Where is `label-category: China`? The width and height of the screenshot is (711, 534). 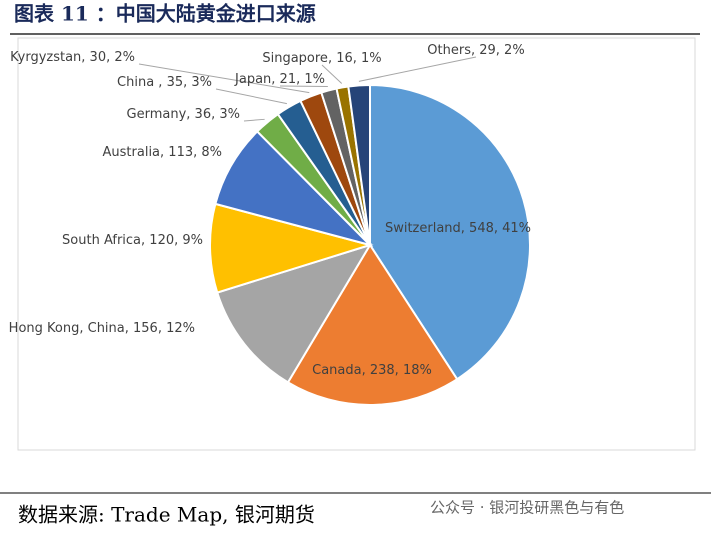
label-category: China is located at coordinates (135, 82).